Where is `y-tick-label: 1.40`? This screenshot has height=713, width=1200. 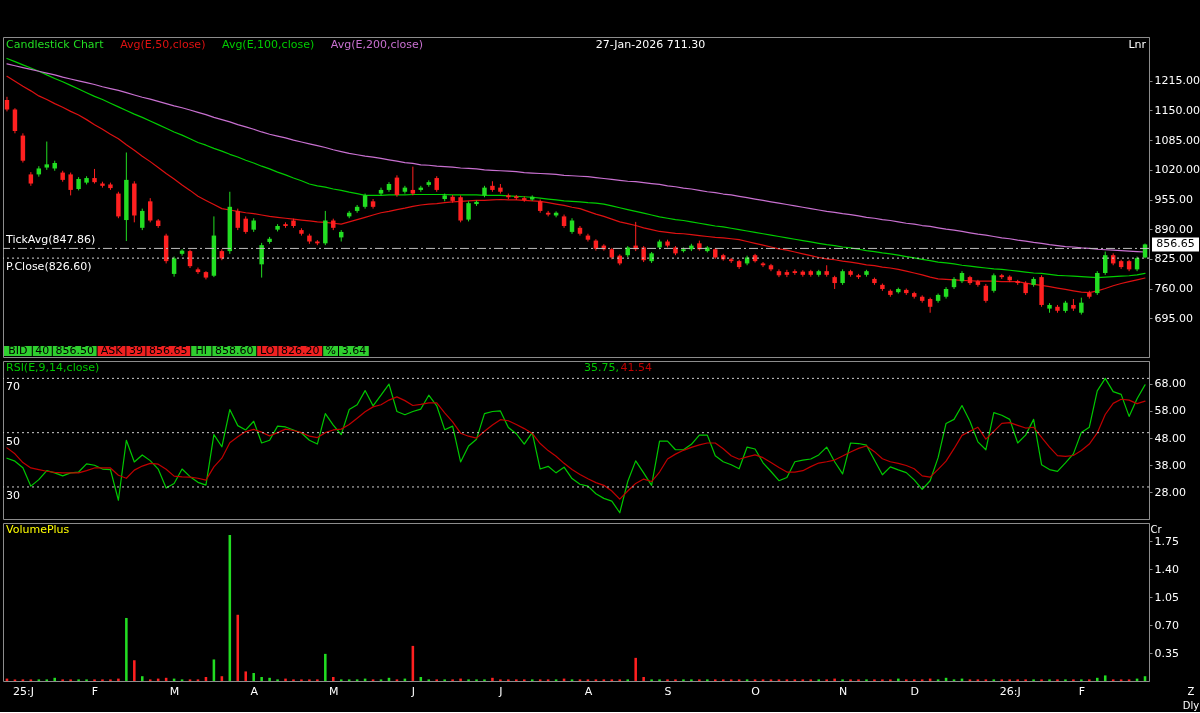 y-tick-label: 1.40 is located at coordinates (1166, 569).